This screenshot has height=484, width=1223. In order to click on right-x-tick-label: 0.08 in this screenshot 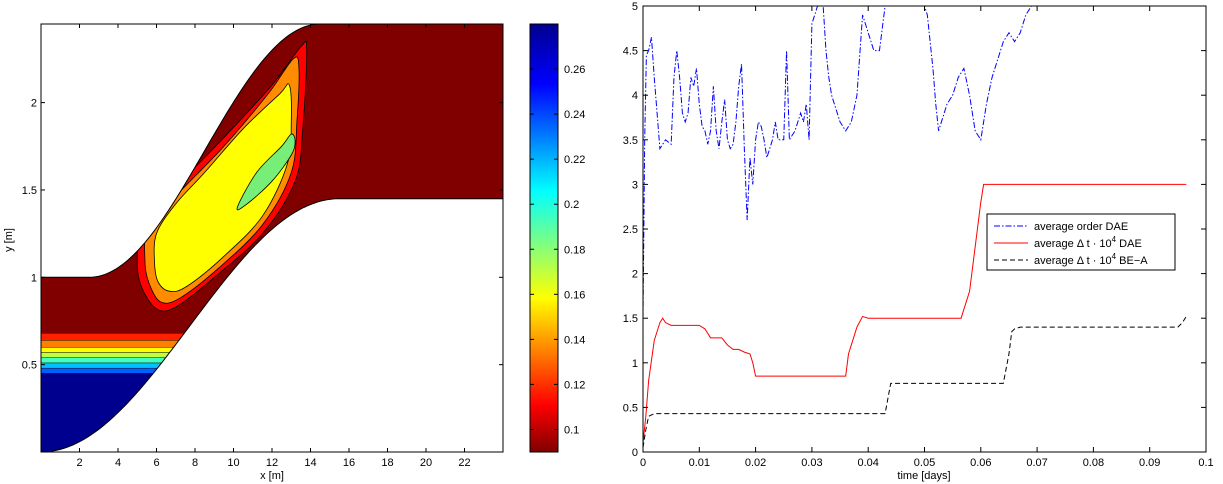, I will do `click(1093, 463)`.